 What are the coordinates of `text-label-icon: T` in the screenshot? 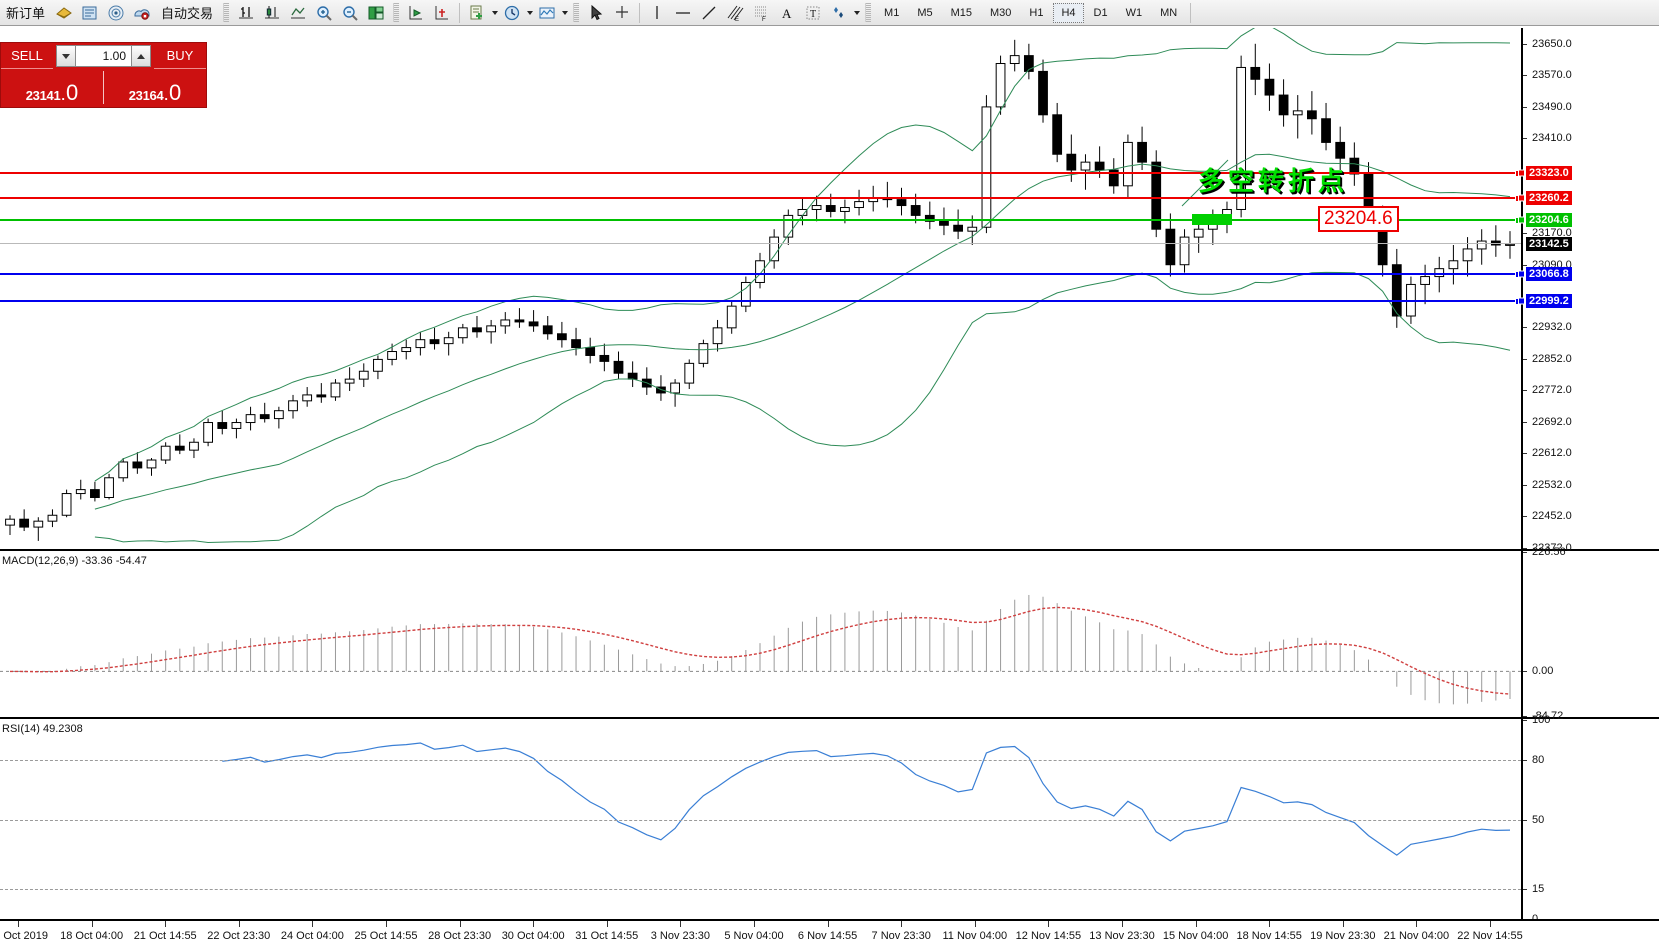 It's located at (813, 13).